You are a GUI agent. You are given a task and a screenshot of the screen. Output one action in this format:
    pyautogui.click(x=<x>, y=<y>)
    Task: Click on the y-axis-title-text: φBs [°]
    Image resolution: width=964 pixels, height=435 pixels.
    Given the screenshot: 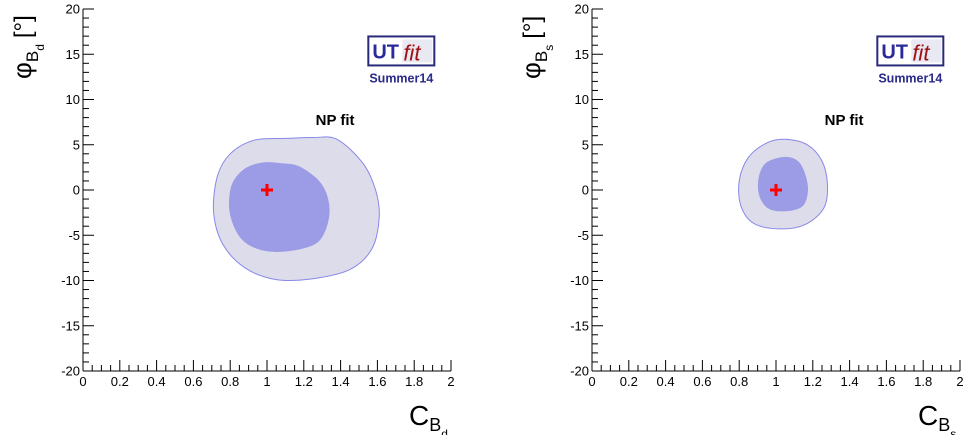 What is the action you would take?
    pyautogui.click(x=536, y=47)
    